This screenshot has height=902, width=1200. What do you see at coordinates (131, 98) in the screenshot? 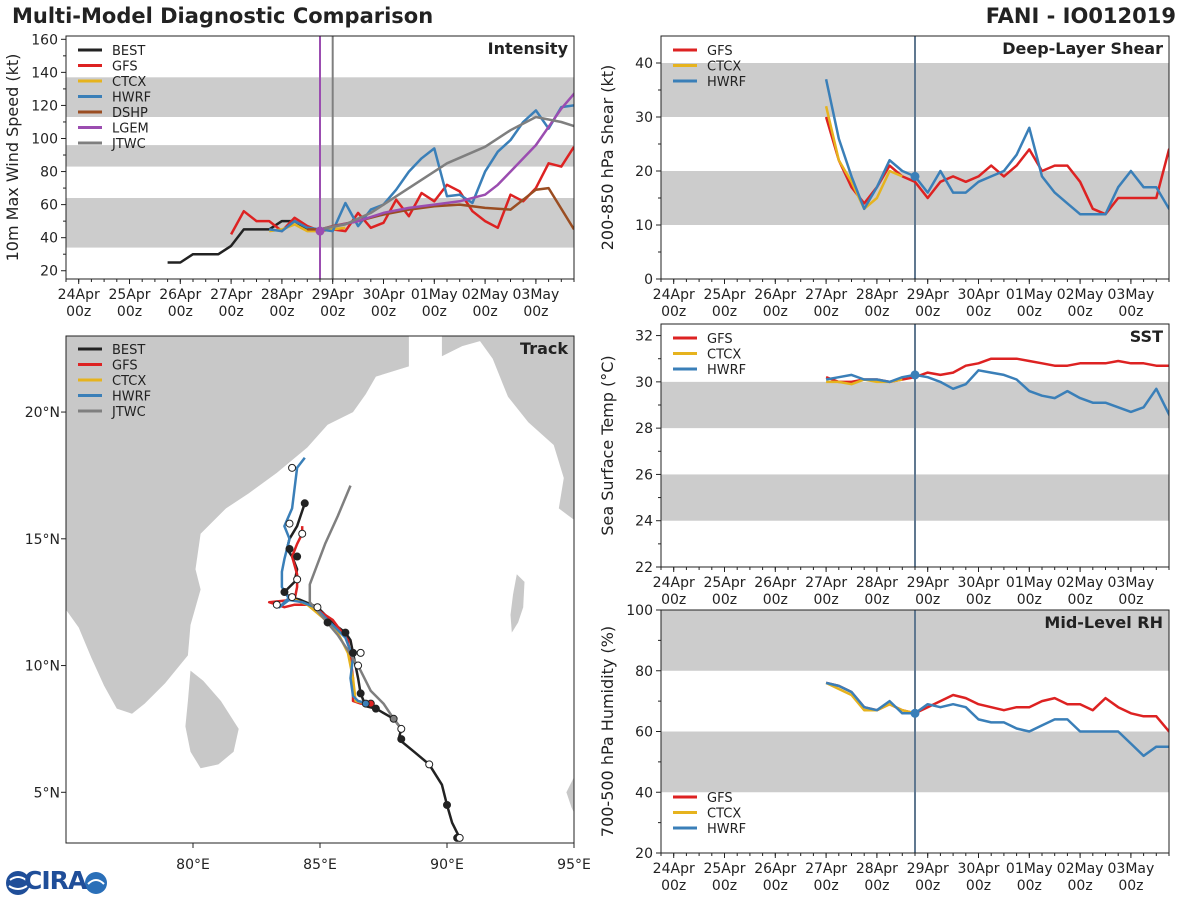
I see `legend-label-hwrf: HWRF` at bounding box center [131, 98].